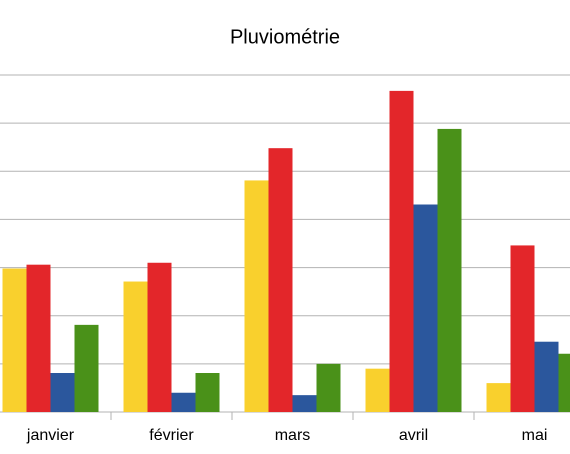  I want to click on x-tick-label: avril, so click(413, 435).